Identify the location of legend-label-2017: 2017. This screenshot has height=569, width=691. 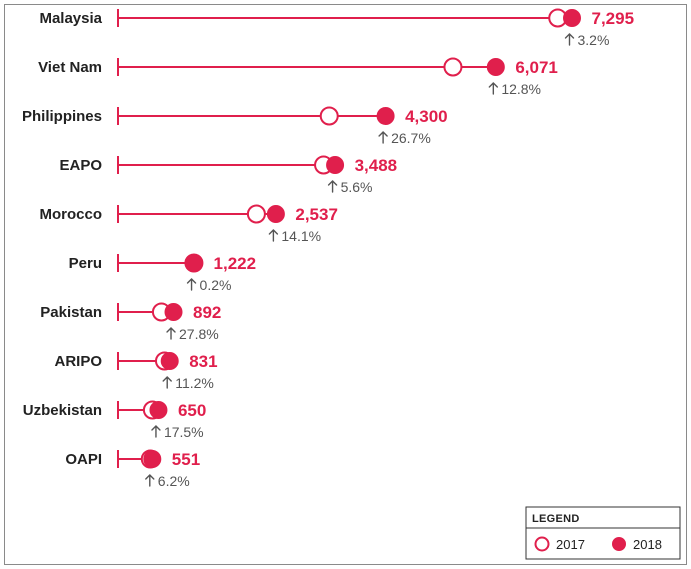
(570, 544).